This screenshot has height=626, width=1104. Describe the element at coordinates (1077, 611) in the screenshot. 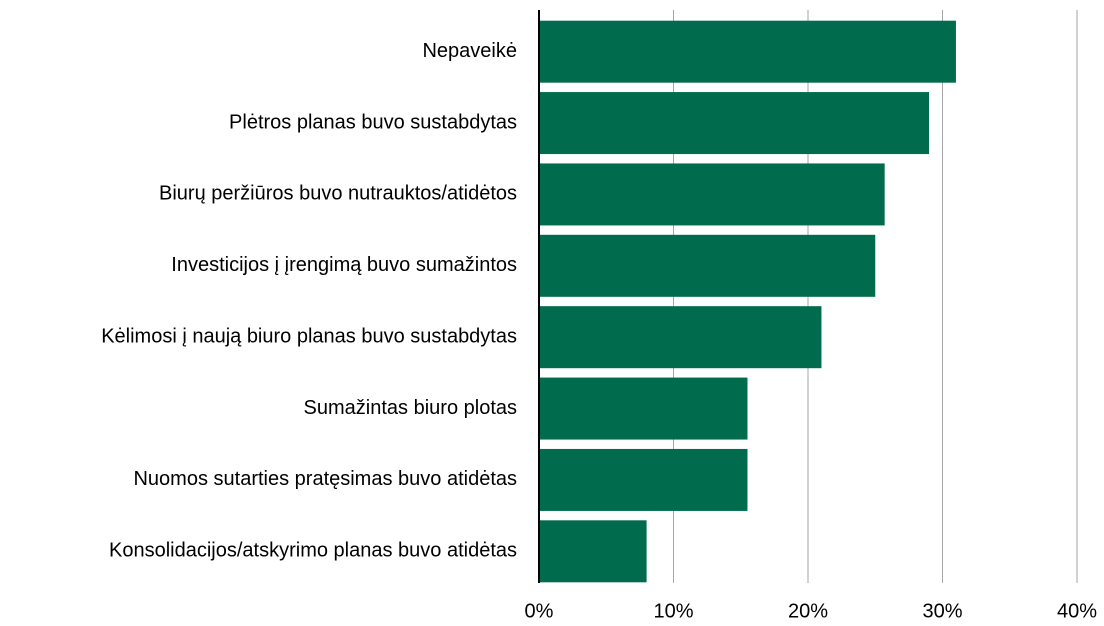

I see `x-tick-label: 40%` at that location.